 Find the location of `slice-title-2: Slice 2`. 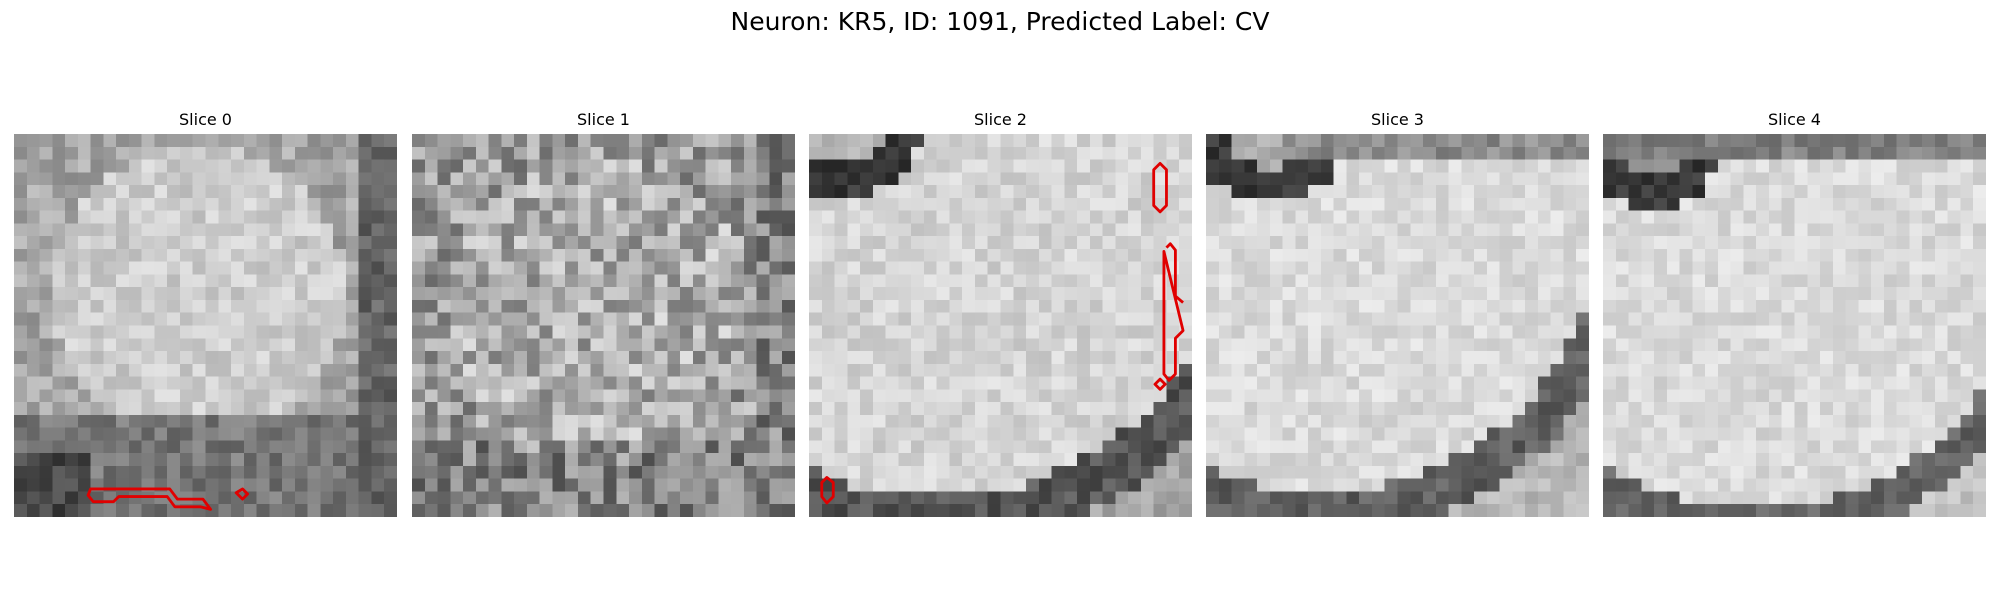

slice-title-2: Slice 2 is located at coordinates (1000, 119).